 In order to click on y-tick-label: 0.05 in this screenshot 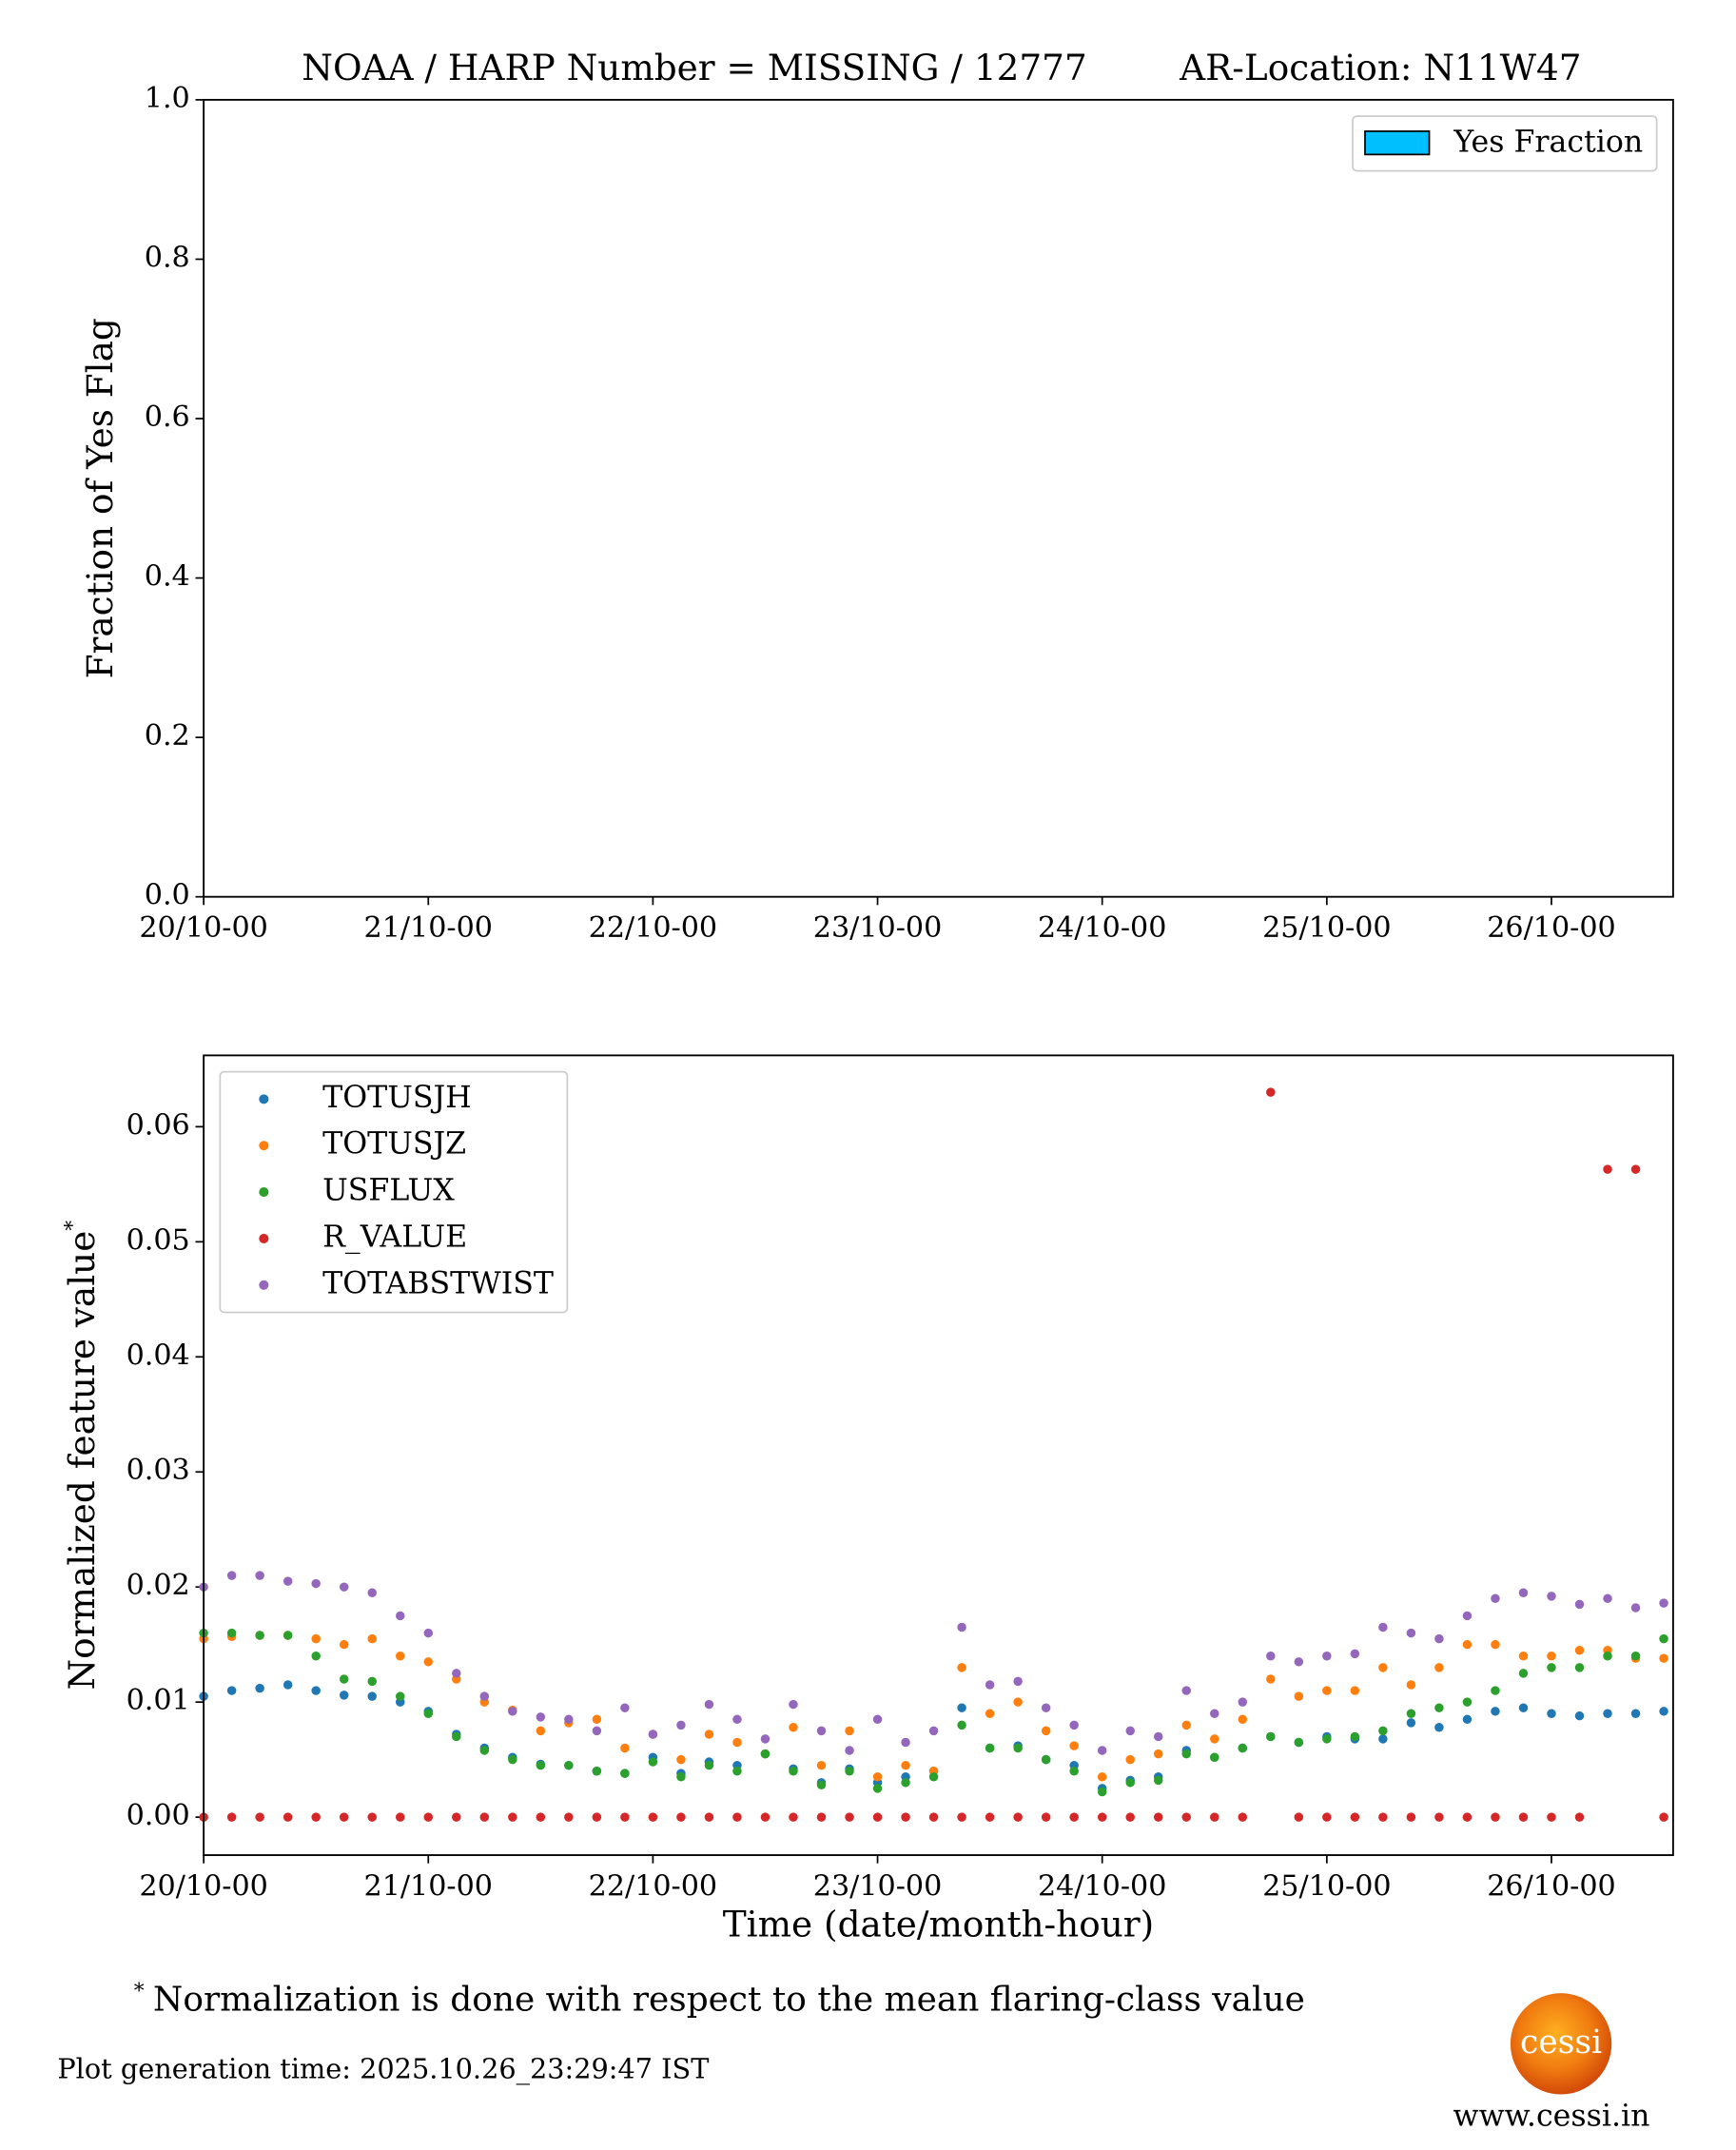, I will do `click(159, 1240)`.